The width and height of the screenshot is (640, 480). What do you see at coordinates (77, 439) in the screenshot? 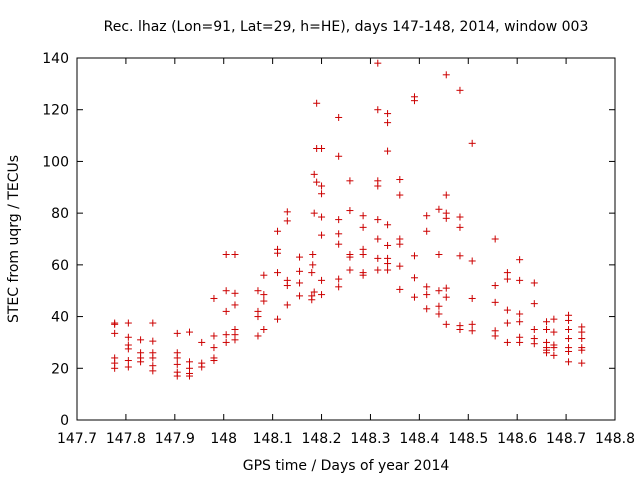
I see `x-tick-label: 147.7` at bounding box center [77, 439].